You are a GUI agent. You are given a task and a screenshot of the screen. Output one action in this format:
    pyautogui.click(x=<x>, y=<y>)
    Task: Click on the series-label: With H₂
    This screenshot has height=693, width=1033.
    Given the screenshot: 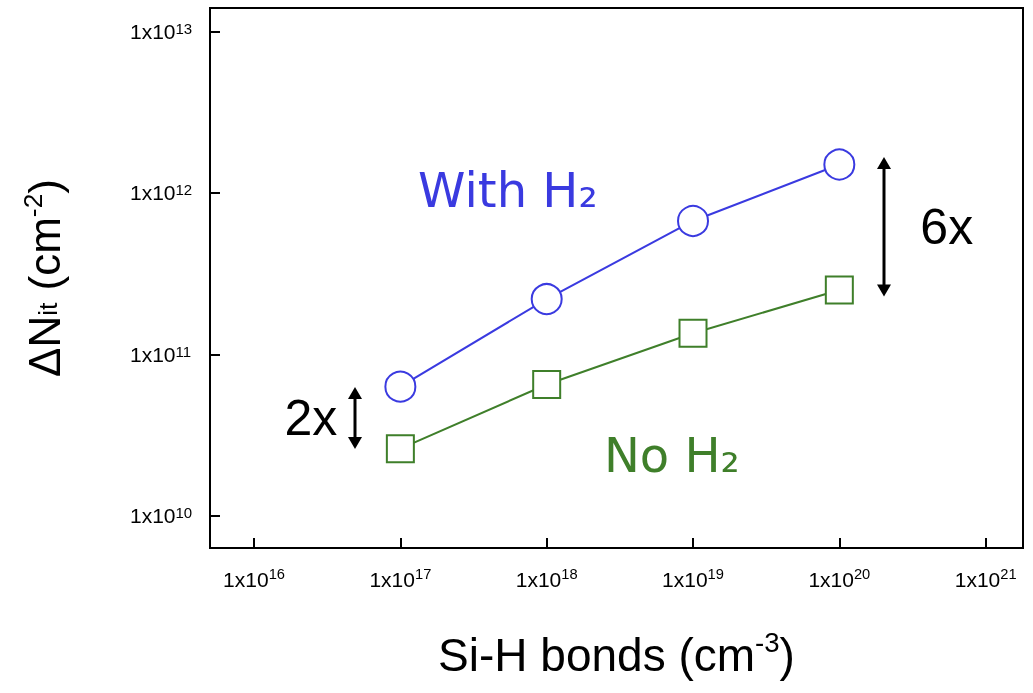 What is the action you would take?
    pyautogui.click(x=508, y=190)
    